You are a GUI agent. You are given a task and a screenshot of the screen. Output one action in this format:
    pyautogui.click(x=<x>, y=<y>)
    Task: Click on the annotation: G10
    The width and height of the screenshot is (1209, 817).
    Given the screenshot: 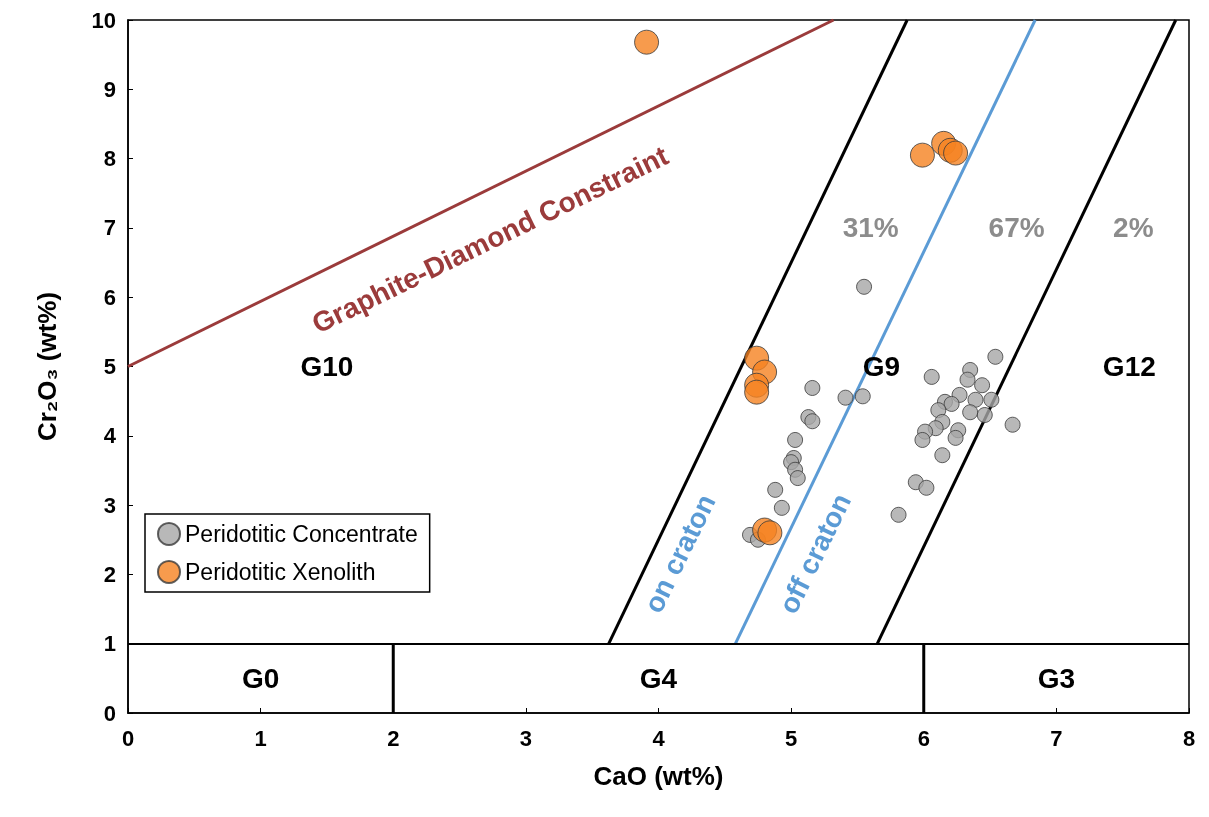 What is the action you would take?
    pyautogui.click(x=327, y=366)
    